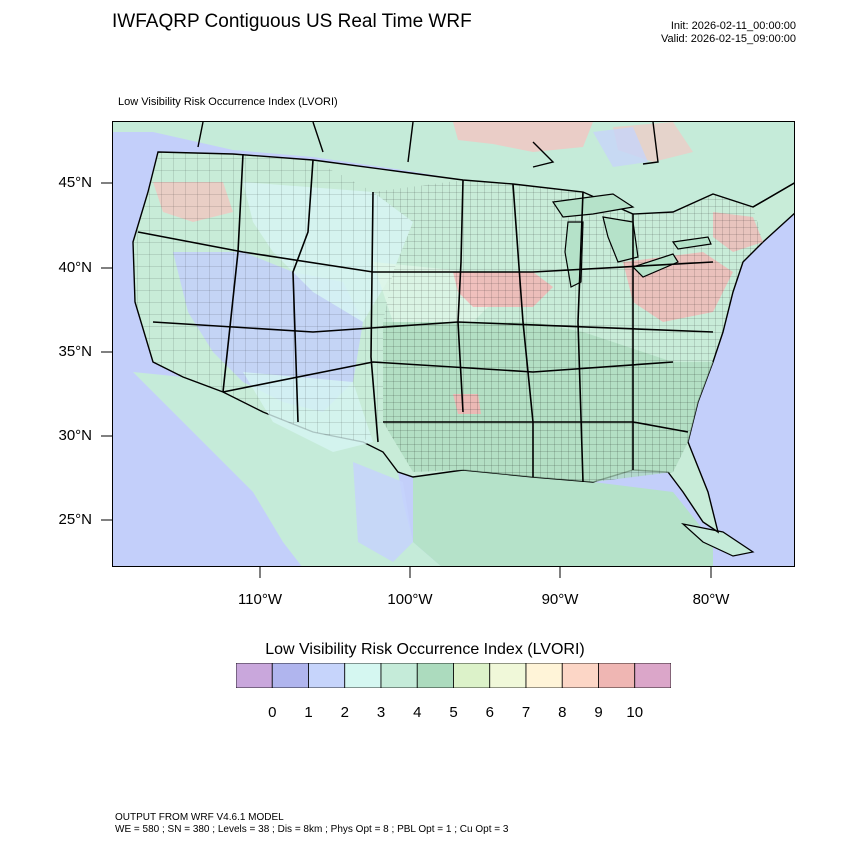  Describe the element at coordinates (344, 712) in the screenshot. I see `colorbar-label-2: 2` at that location.